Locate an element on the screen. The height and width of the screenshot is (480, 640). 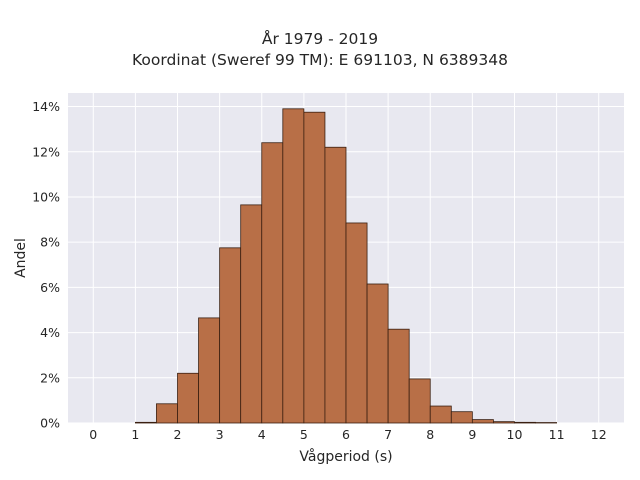
x-tick-label: 1 is located at coordinates (135, 434).